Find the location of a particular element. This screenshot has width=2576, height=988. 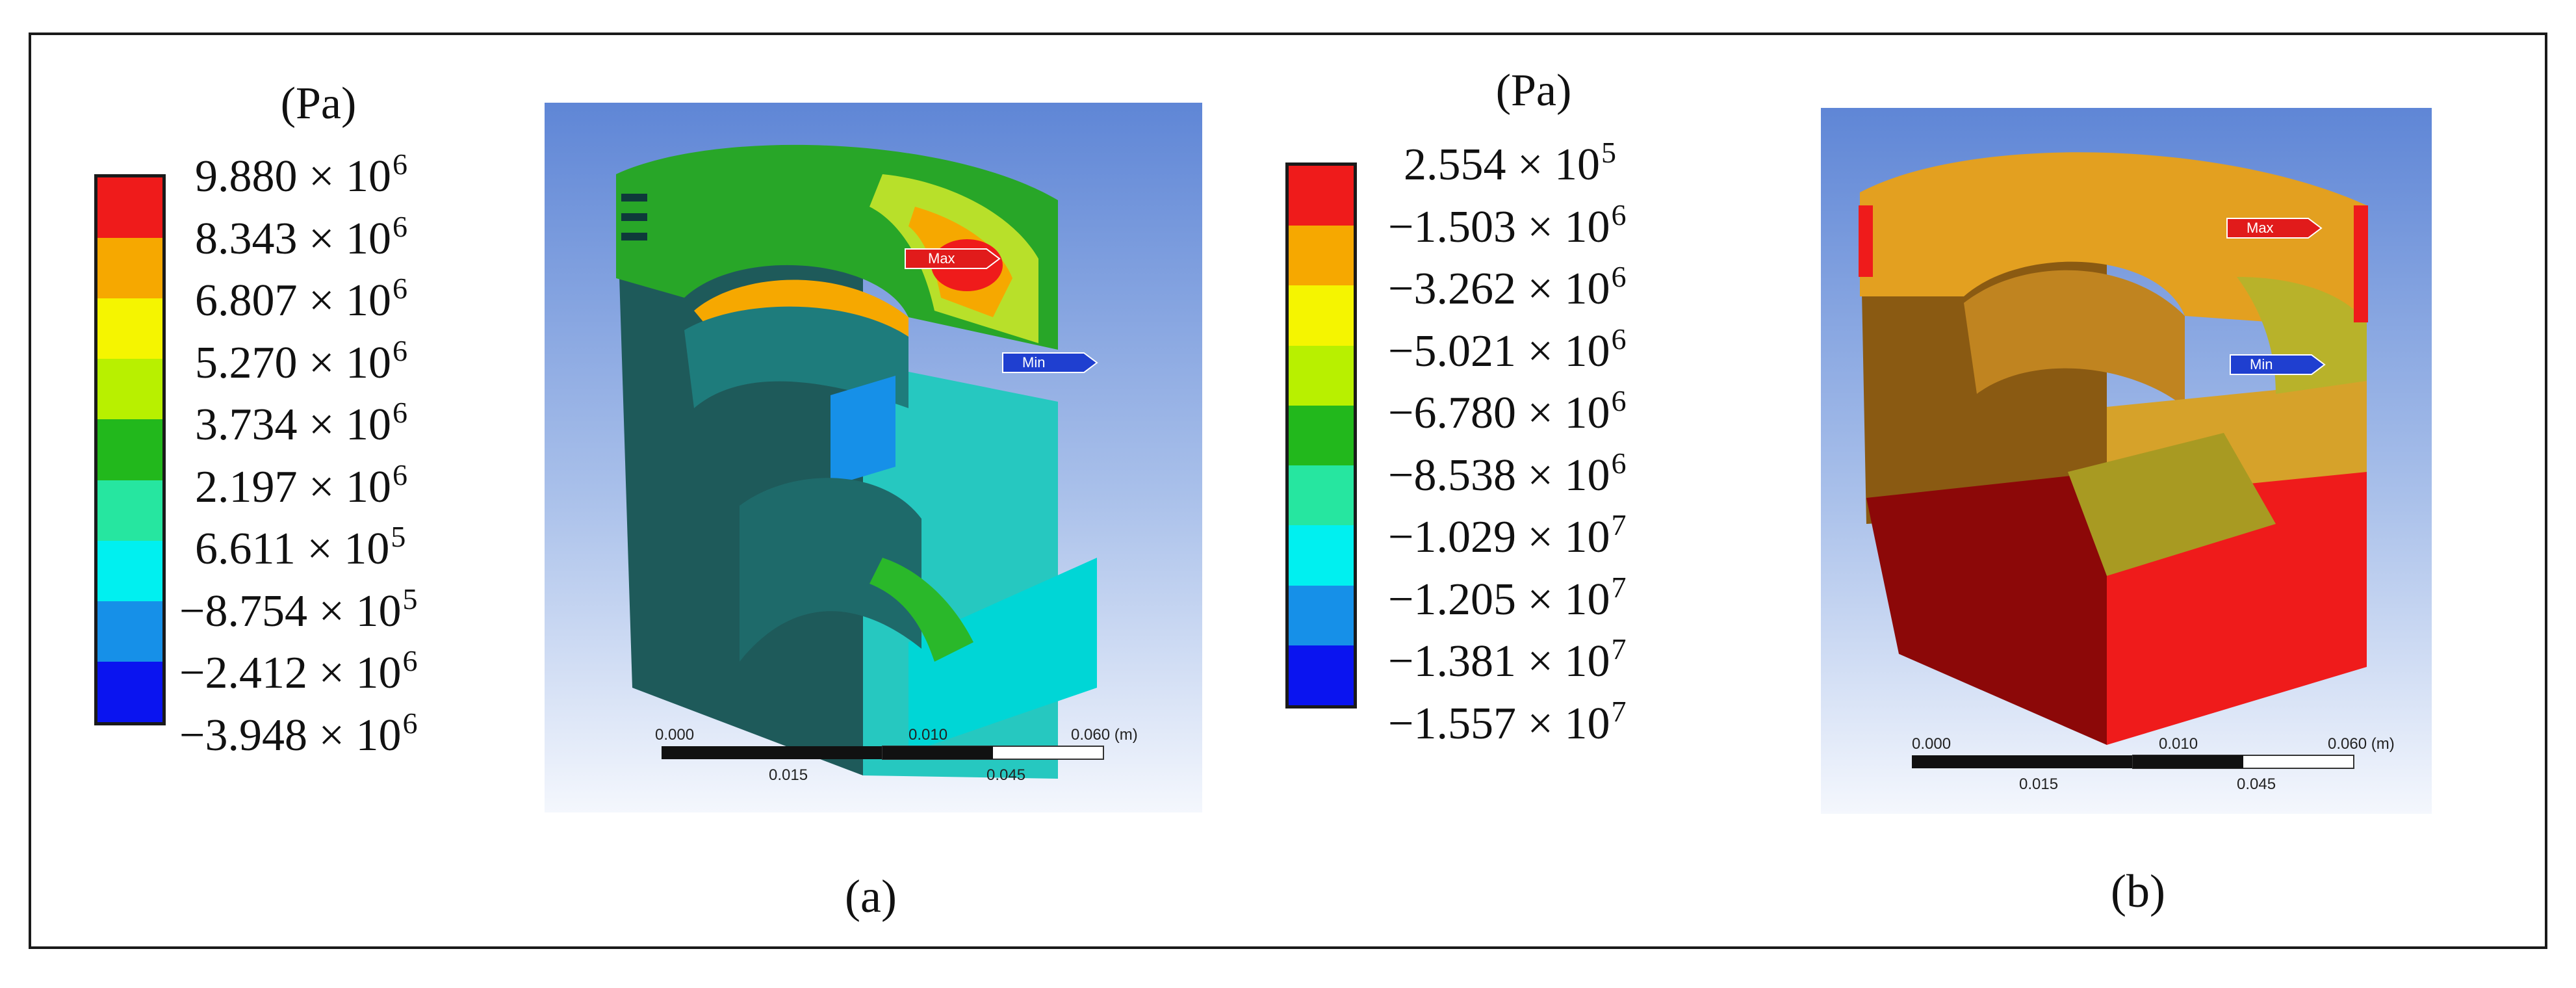

legend-label: −1.557 × 10⁷ is located at coordinates (1508, 721).